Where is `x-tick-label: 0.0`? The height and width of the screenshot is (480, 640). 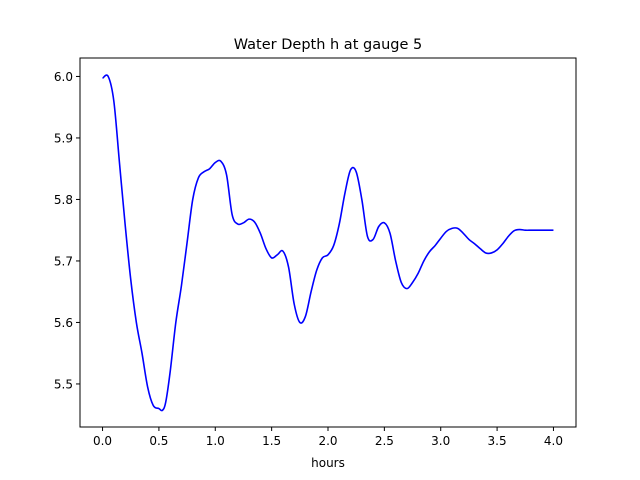
x-tick-label: 0.0 is located at coordinates (102, 441).